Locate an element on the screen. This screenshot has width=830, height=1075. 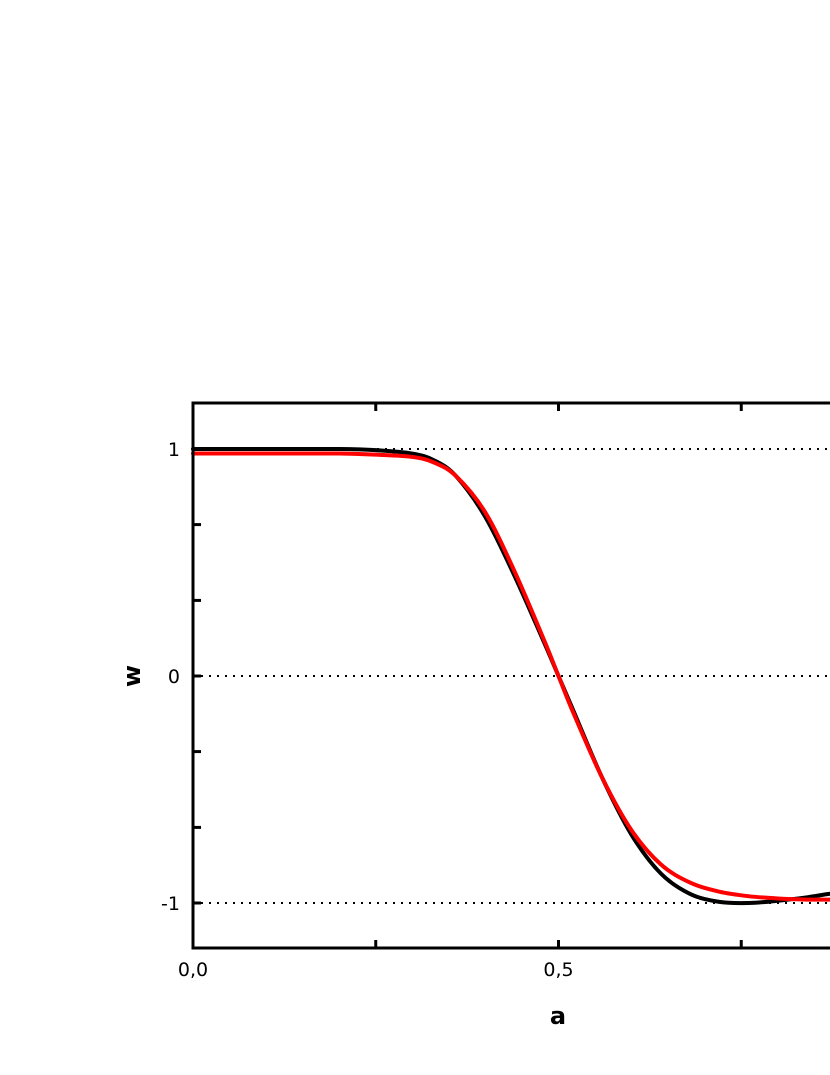
x-tick-label: 0,0 is located at coordinates (193, 970).